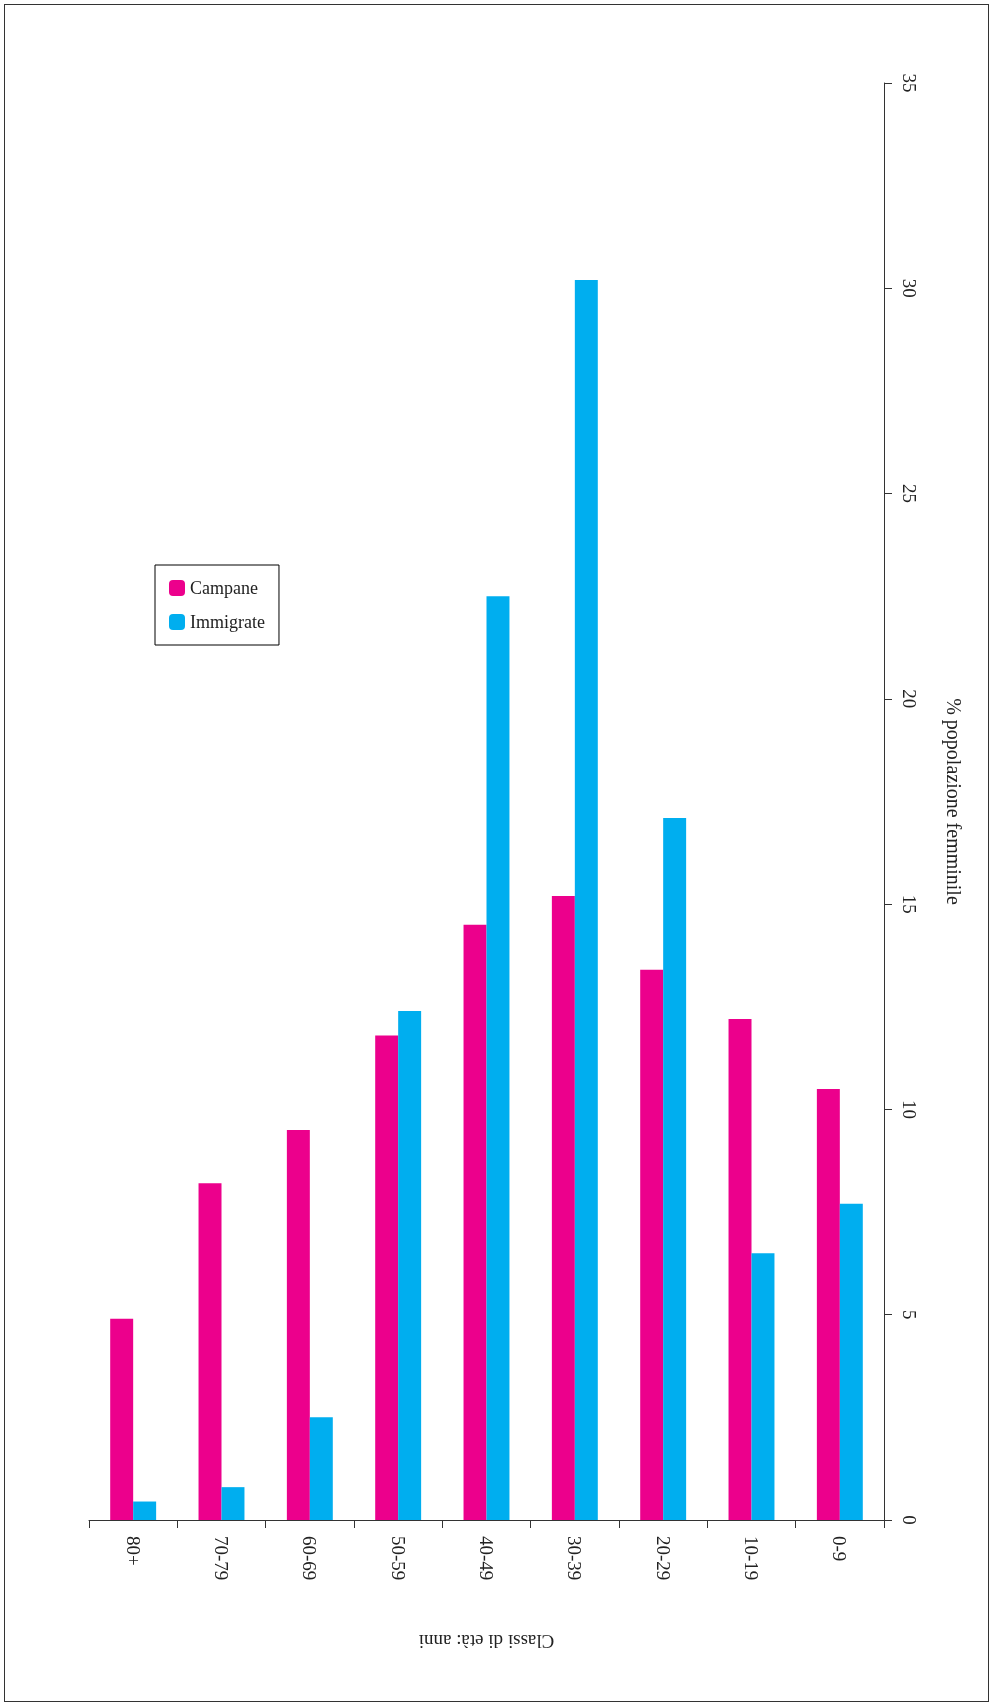 The width and height of the screenshot is (995, 1708). What do you see at coordinates (909, 904) in the screenshot?
I see `y-tick-label: 15` at bounding box center [909, 904].